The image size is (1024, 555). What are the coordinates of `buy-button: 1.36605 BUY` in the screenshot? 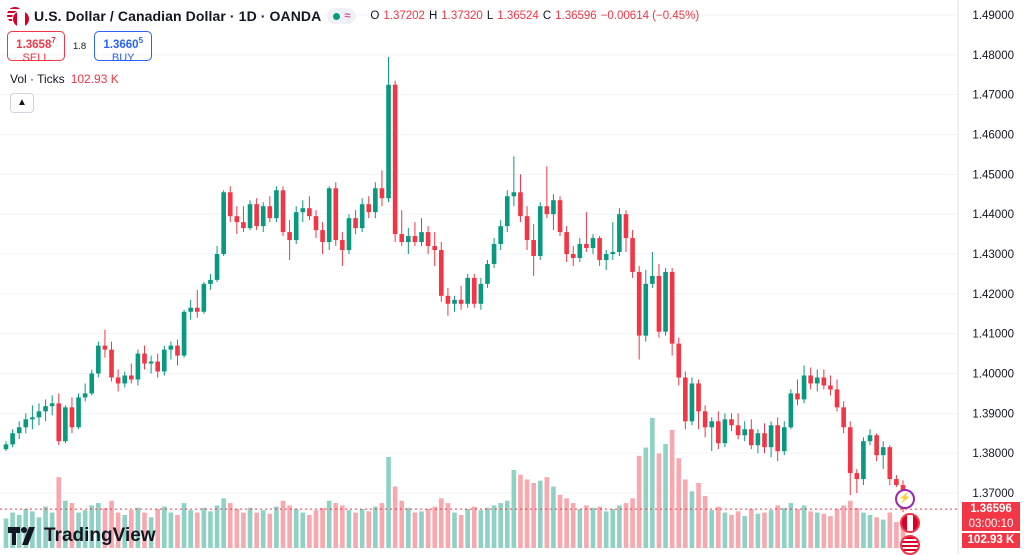 It's located at (123, 47).